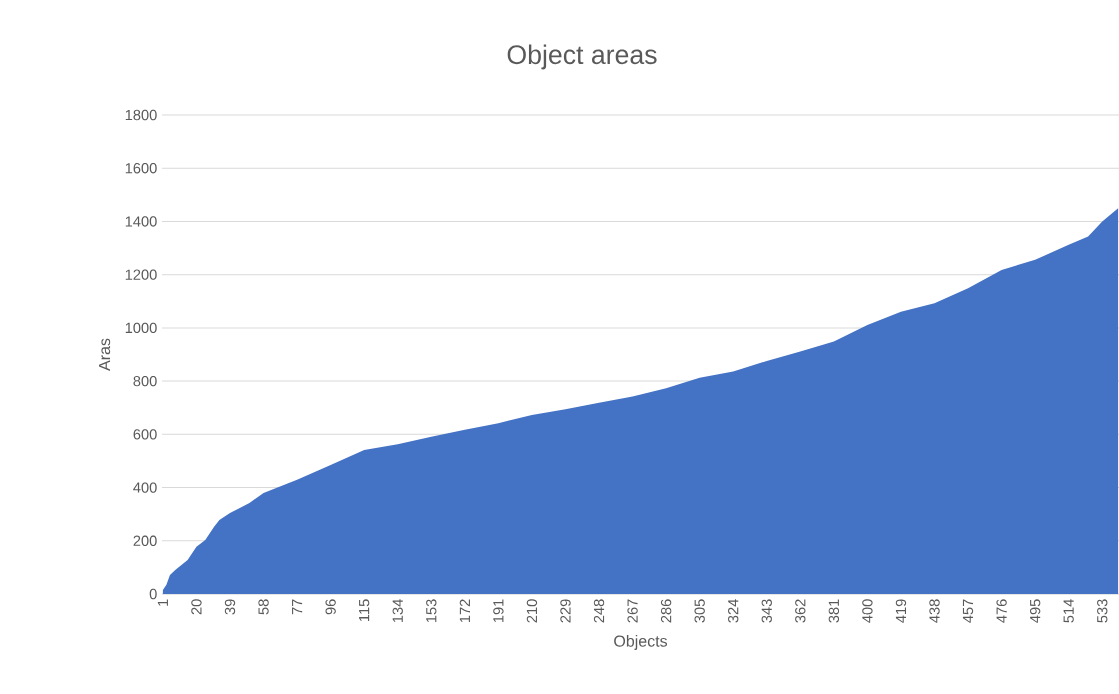 This screenshot has width=1119, height=694. Describe the element at coordinates (141, 221) in the screenshot. I see `y-tick-label: 1400` at that location.